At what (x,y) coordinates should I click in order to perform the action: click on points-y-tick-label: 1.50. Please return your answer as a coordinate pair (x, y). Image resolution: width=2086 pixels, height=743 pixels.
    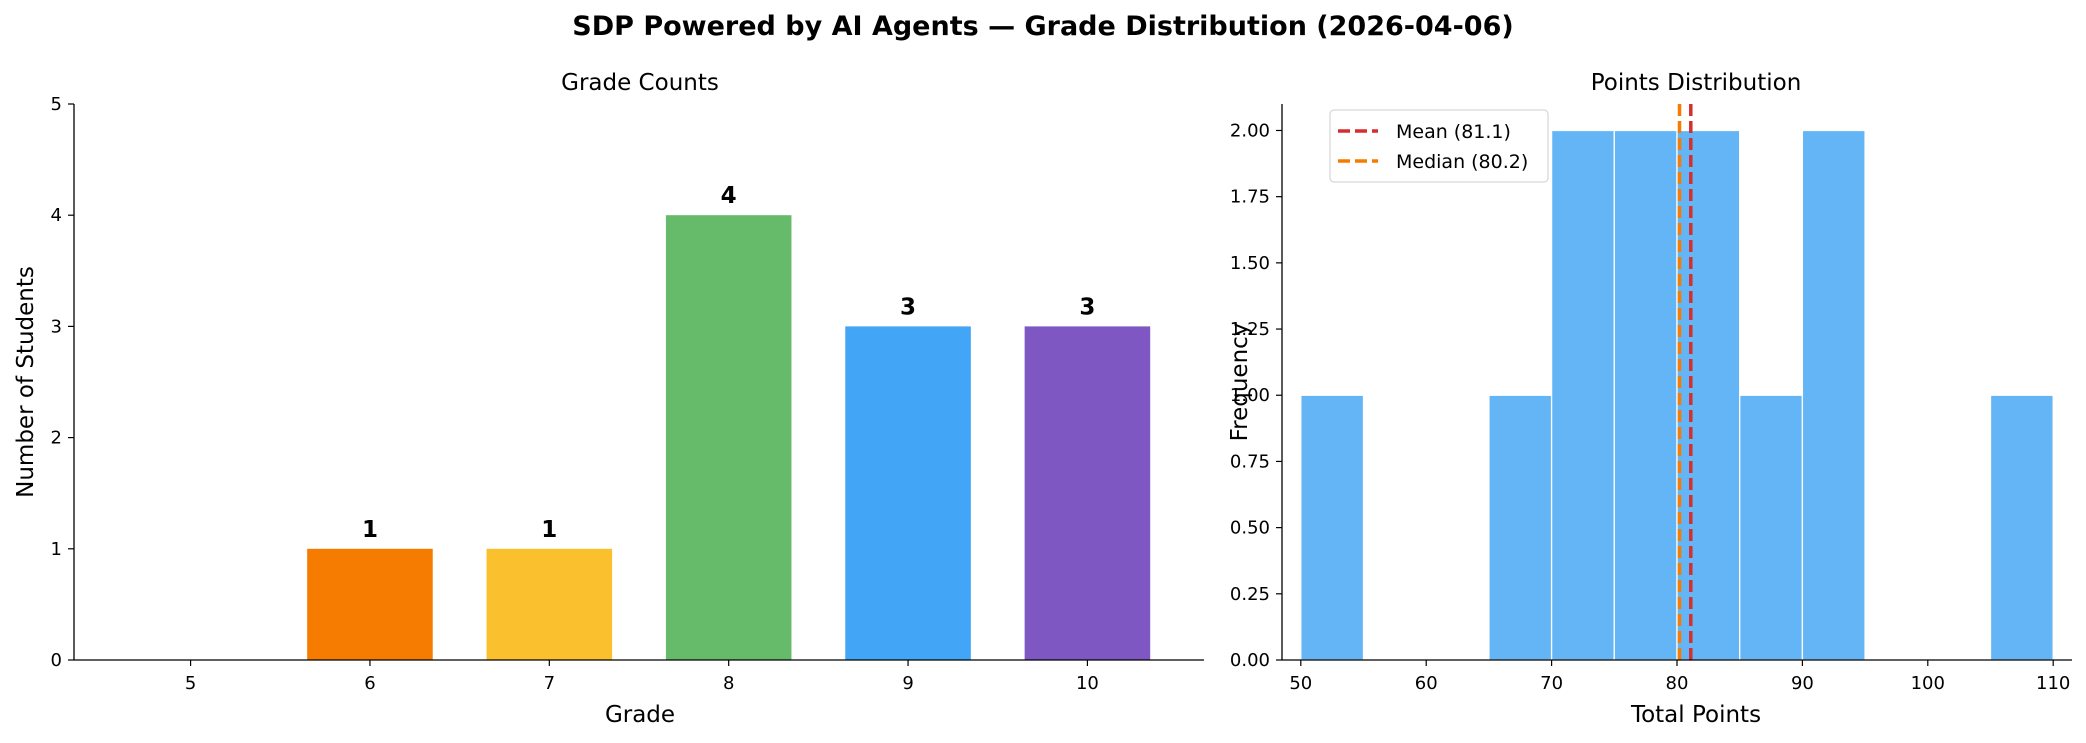
    Looking at the image, I should click on (1250, 263).